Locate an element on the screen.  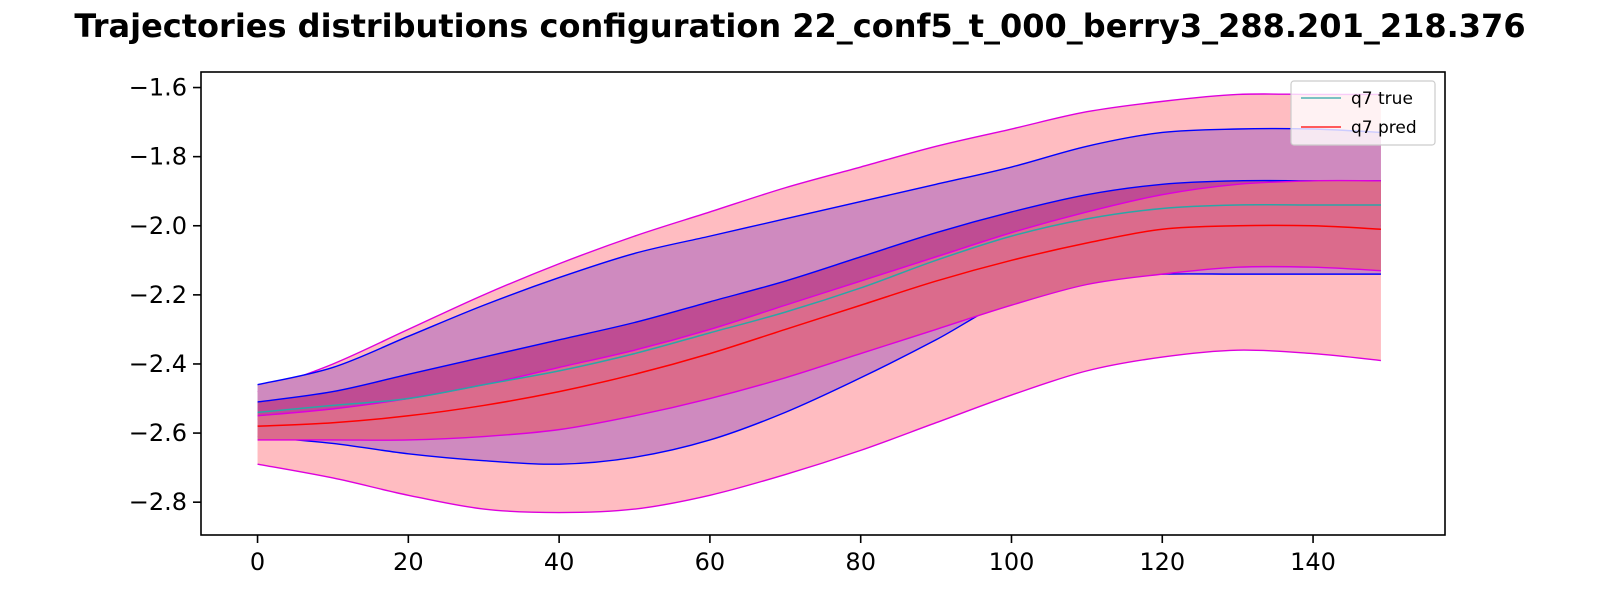
legend-label-q7-true: q7 true is located at coordinates (1382, 99).